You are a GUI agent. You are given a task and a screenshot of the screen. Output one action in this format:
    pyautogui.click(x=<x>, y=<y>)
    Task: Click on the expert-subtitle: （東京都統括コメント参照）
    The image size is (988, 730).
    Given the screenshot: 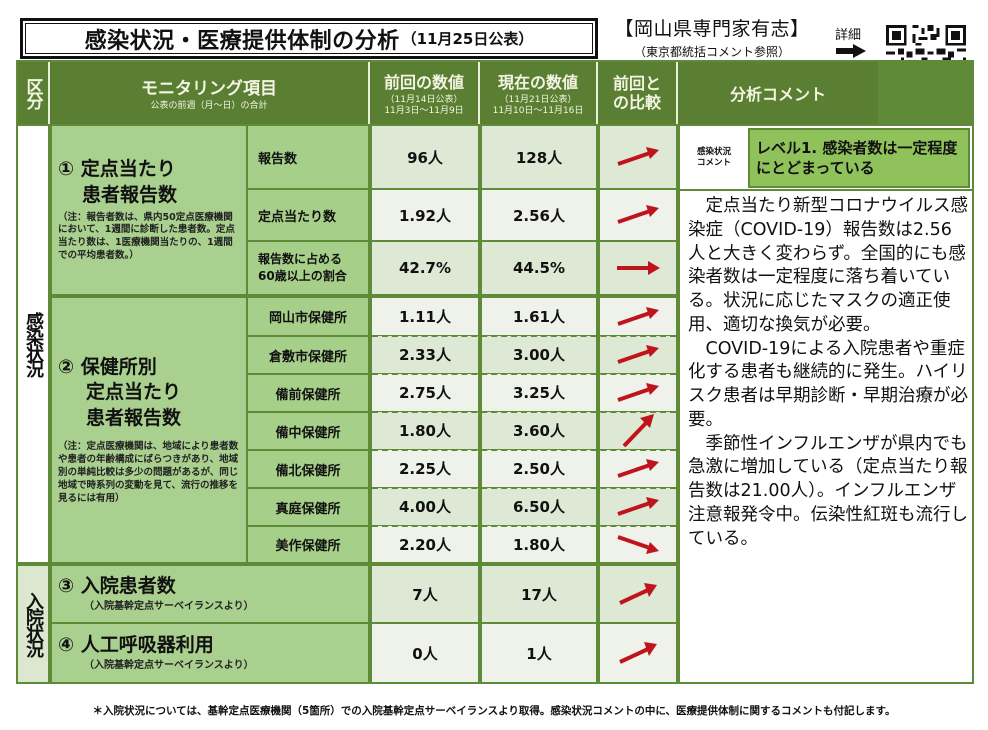 What is the action you would take?
    pyautogui.click(x=711, y=52)
    